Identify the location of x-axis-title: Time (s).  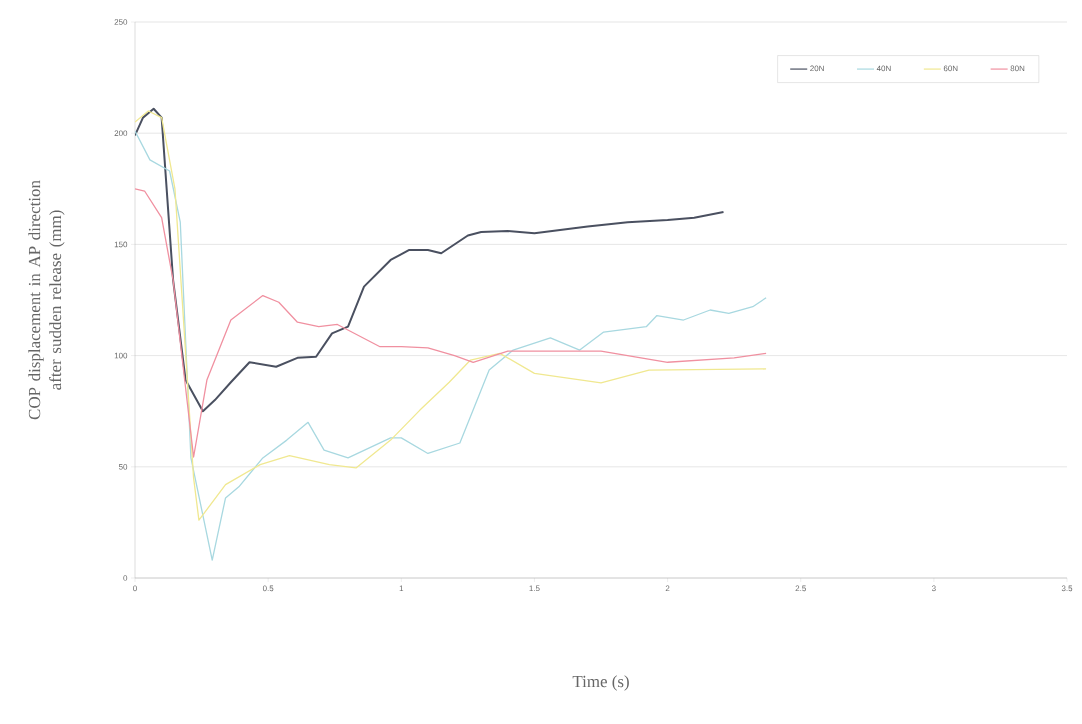
(600, 683).